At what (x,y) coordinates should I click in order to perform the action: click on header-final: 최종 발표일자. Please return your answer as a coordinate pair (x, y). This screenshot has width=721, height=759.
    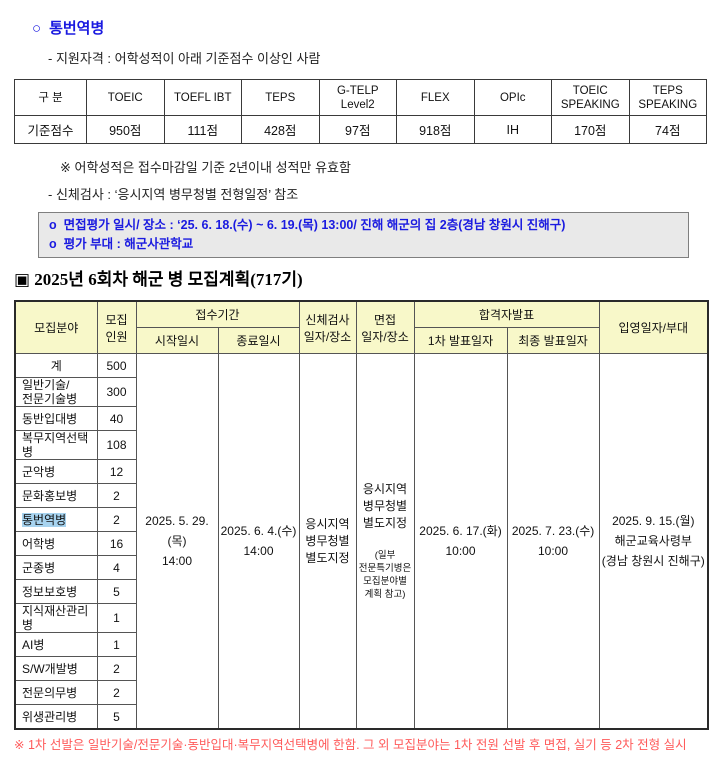
    Looking at the image, I should click on (553, 340).